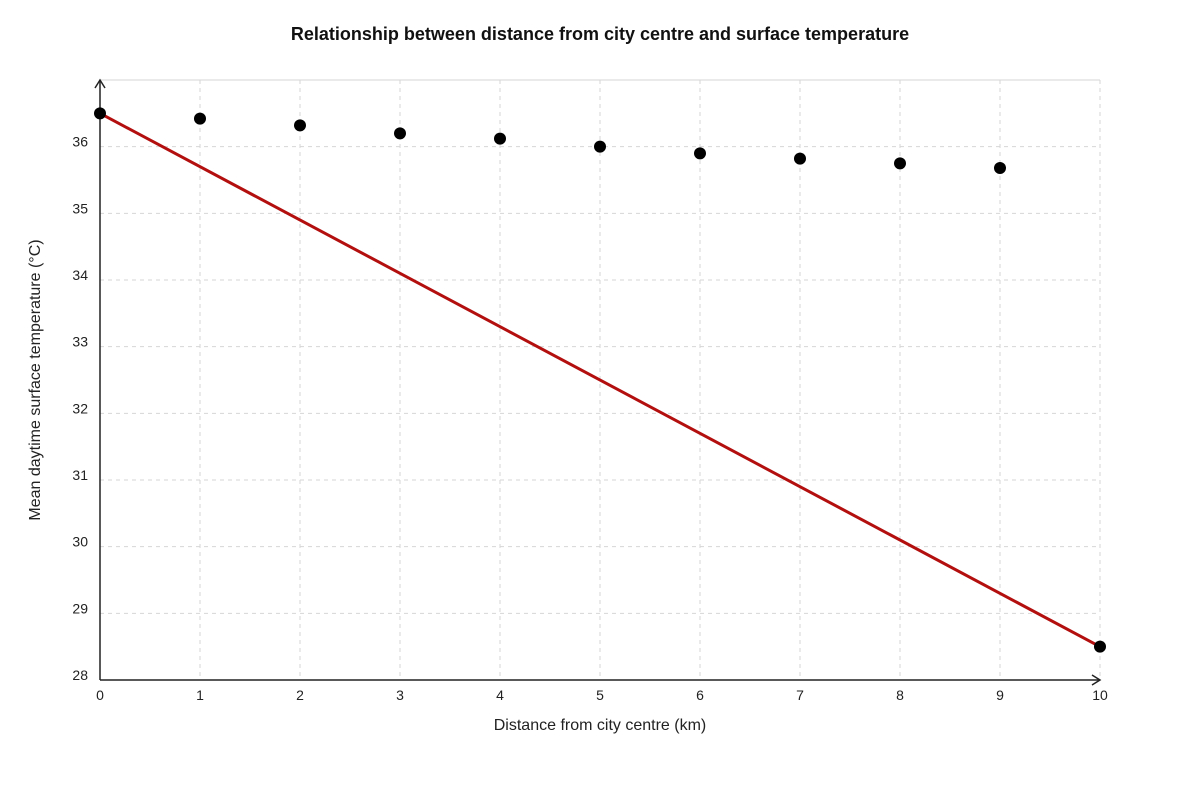 This screenshot has height=800, width=1200. I want to click on x-tick-label: 6, so click(700, 695).